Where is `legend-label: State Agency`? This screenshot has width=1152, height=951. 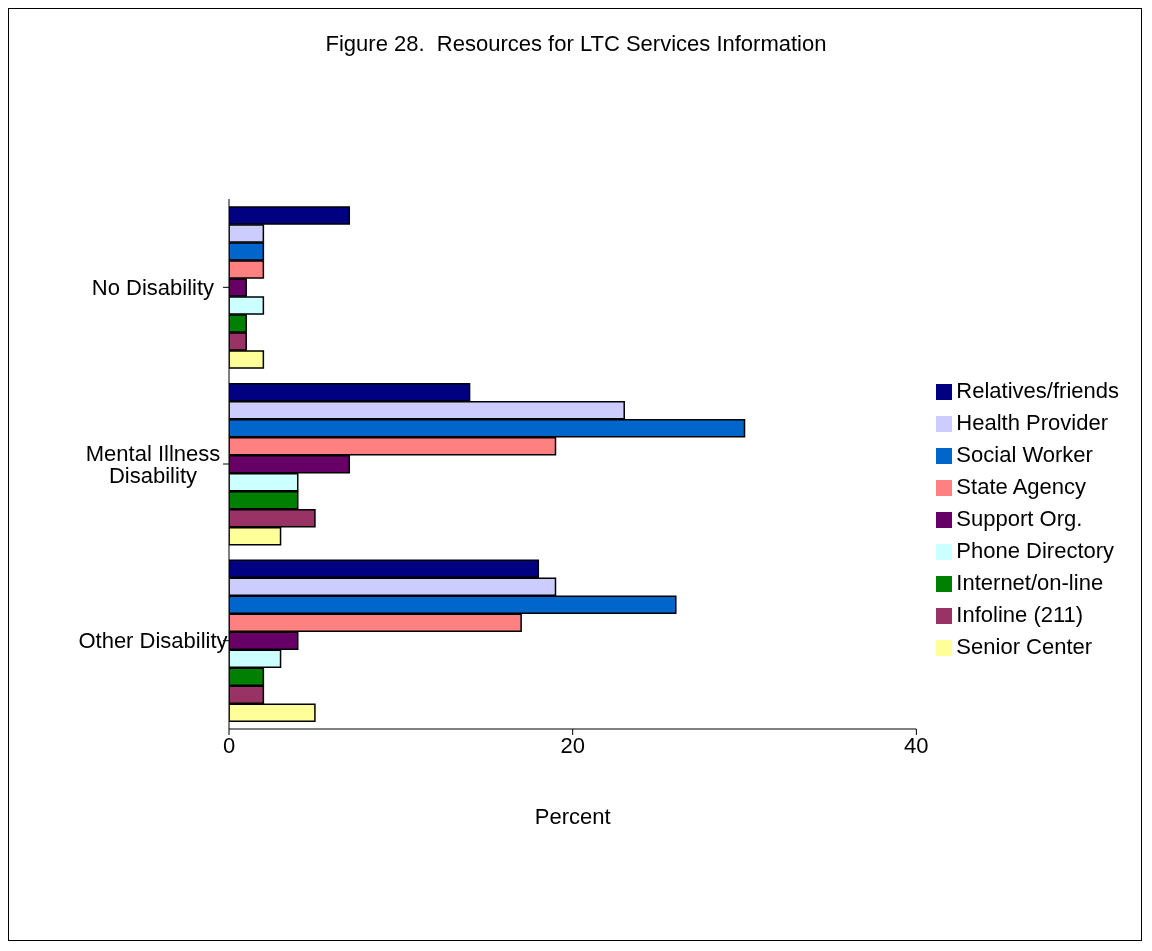 legend-label: State Agency is located at coordinates (1021, 486).